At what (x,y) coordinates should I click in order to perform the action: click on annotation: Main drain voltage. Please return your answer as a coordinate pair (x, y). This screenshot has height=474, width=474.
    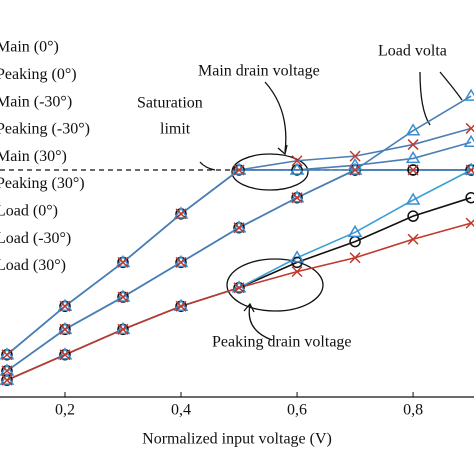
    Looking at the image, I should click on (259, 71).